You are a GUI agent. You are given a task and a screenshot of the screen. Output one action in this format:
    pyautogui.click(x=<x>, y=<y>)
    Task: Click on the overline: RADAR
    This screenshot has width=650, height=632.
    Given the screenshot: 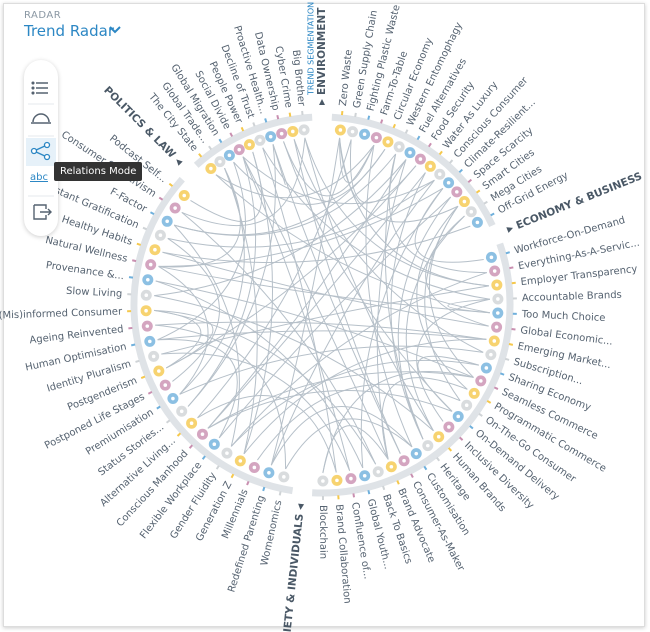 What is the action you would take?
    pyautogui.click(x=43, y=15)
    